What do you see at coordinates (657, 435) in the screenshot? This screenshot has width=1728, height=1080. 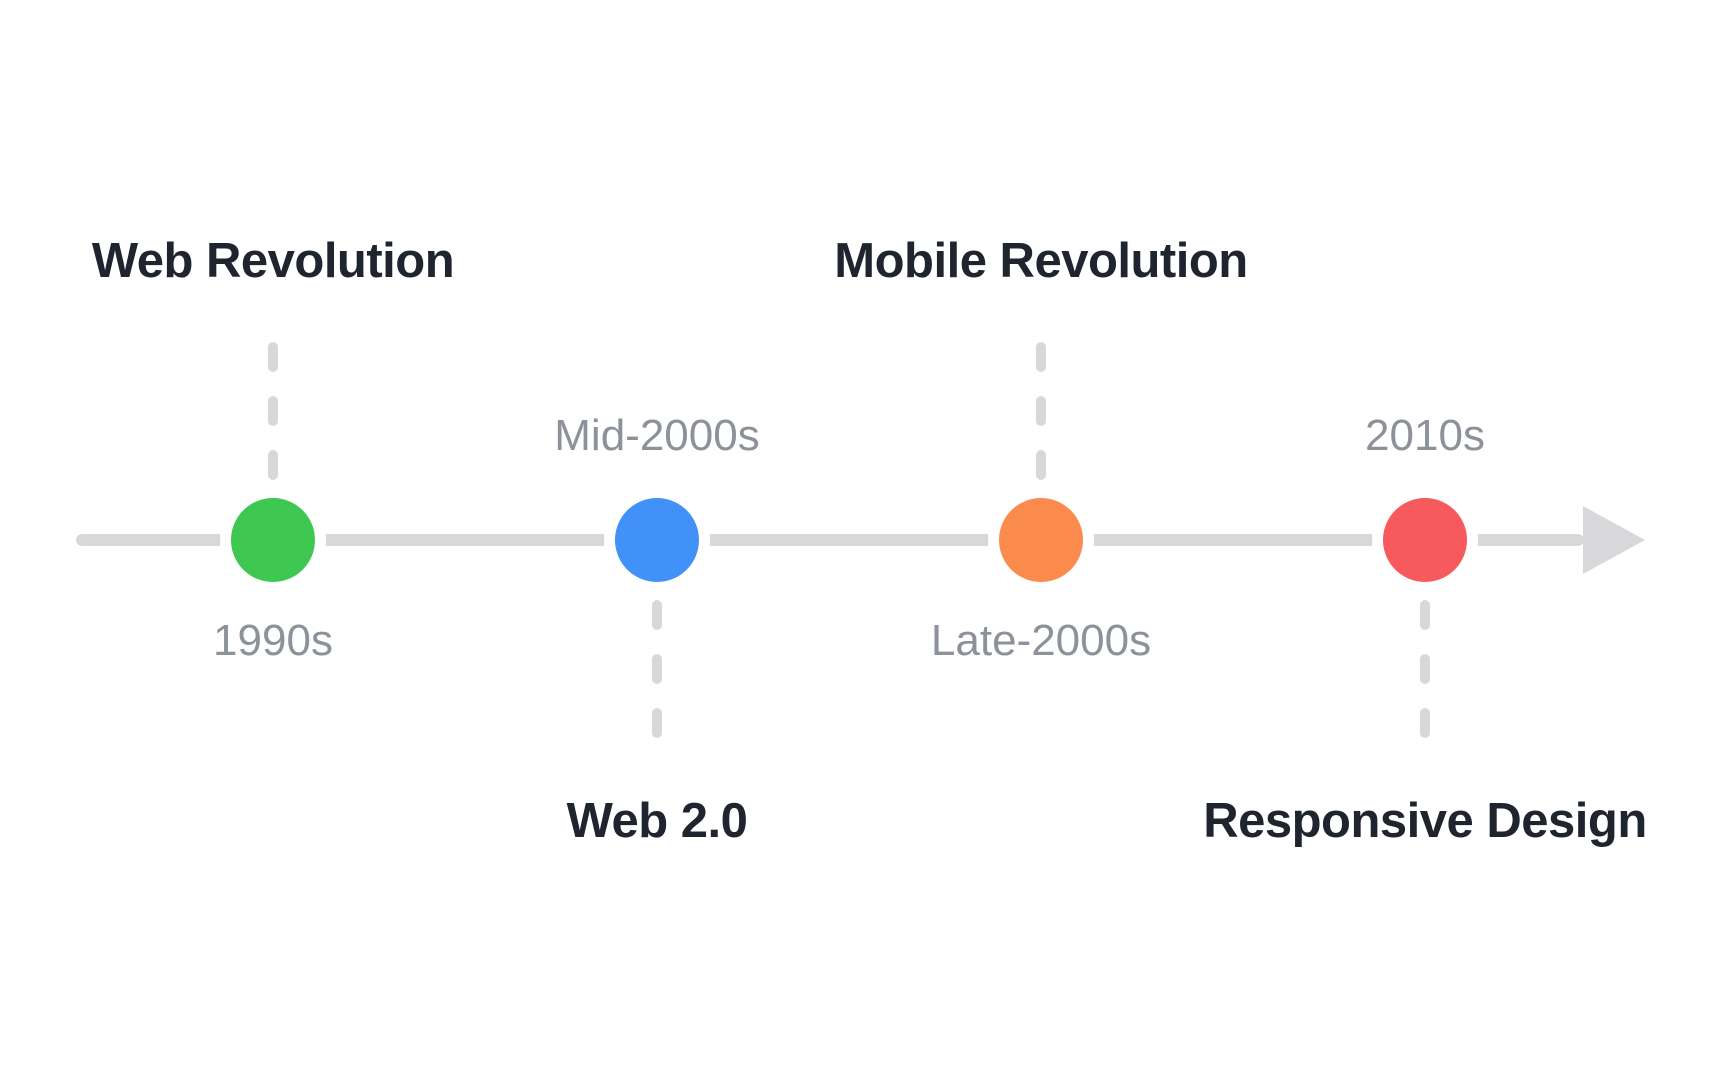 I see `event-period: Mid-2000s` at bounding box center [657, 435].